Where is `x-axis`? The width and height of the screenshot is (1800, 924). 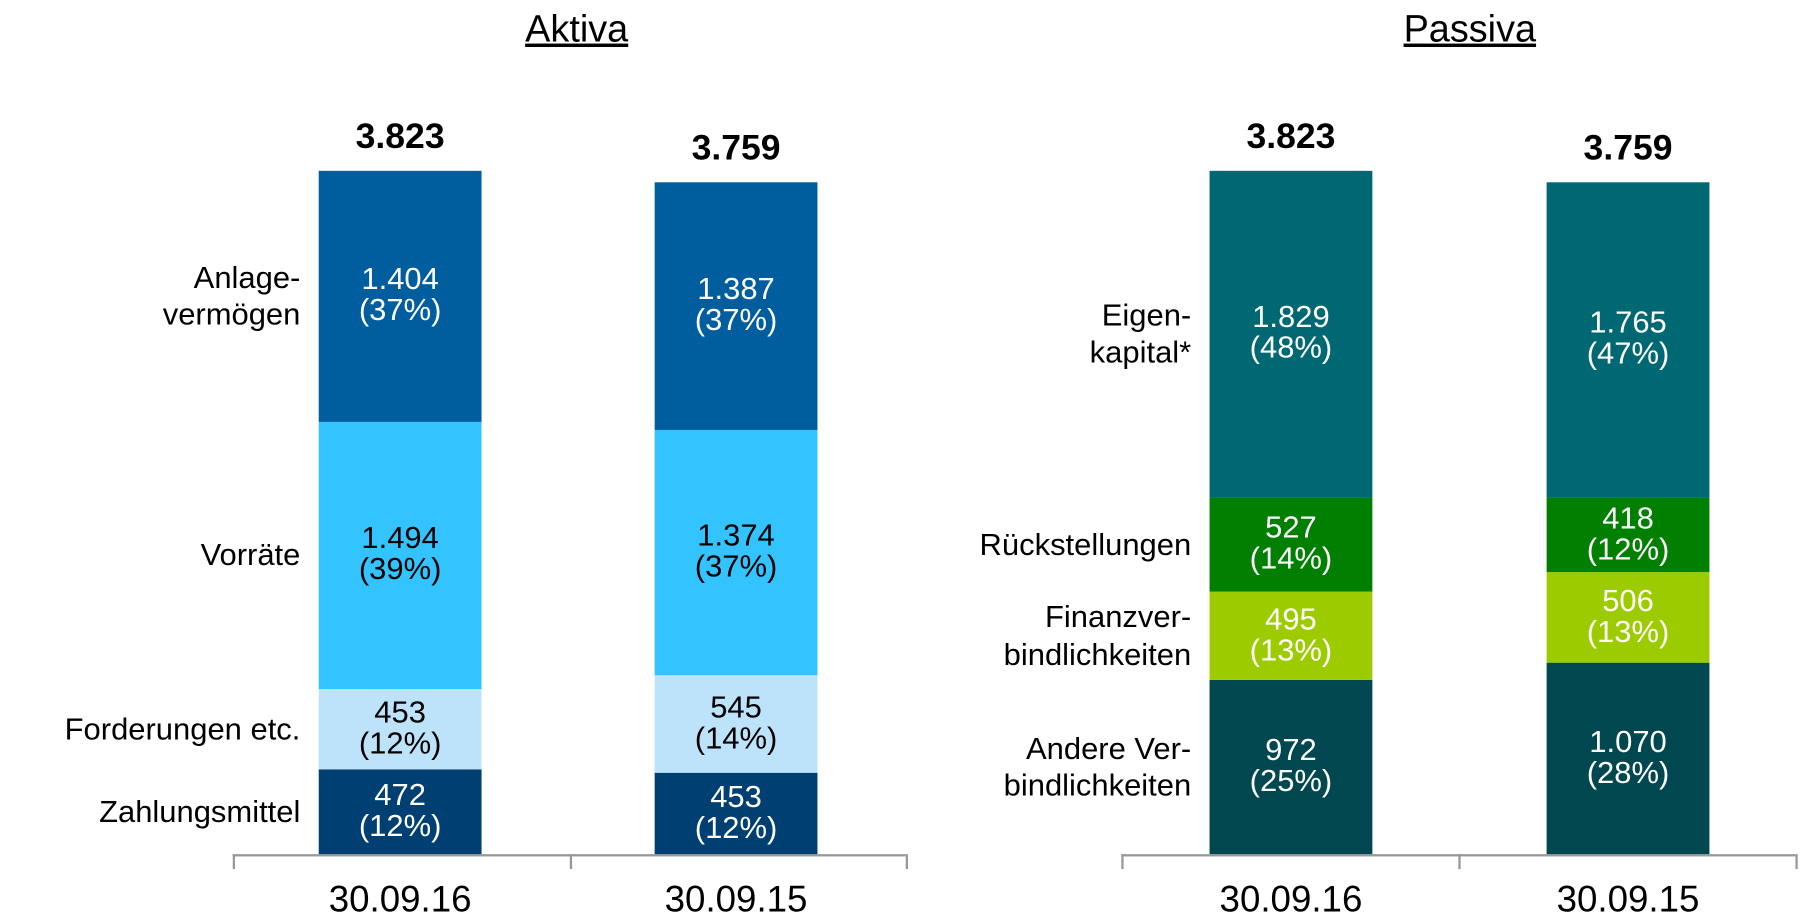
x-axis is located at coordinates (1458, 855).